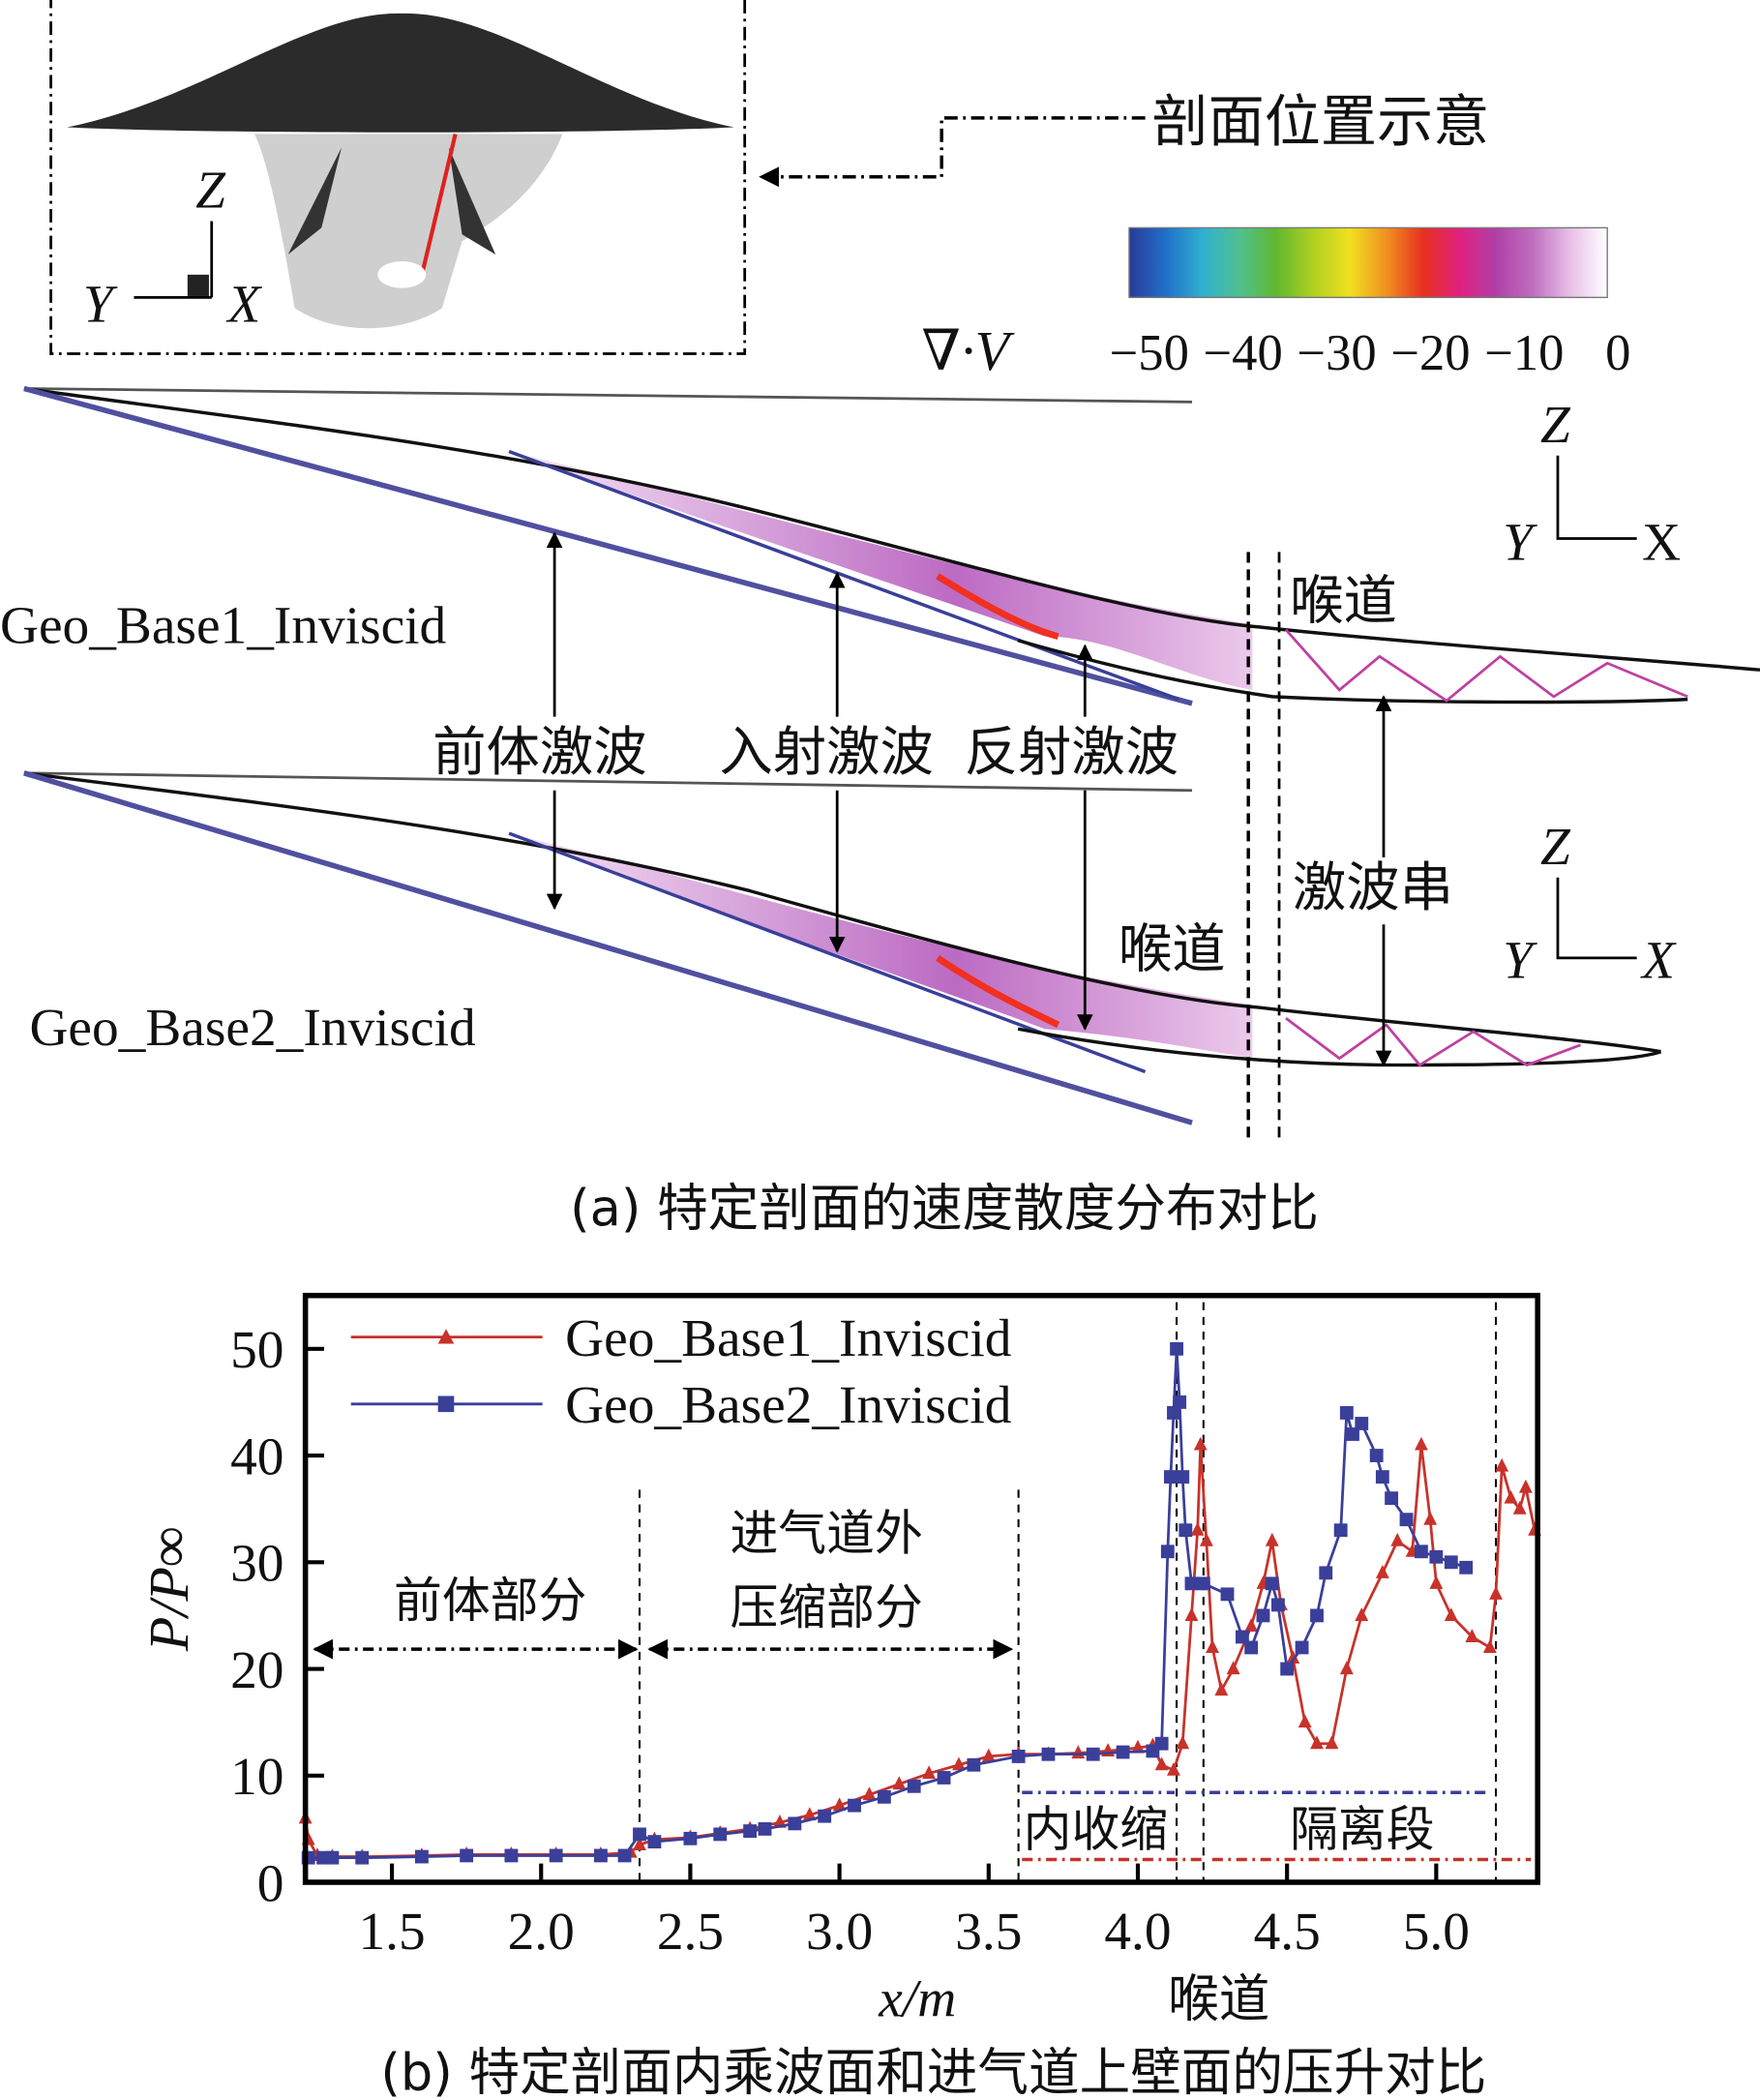 This screenshot has width=1760, height=2100. What do you see at coordinates (439, 205) in the screenshot?
I see `section-line` at bounding box center [439, 205].